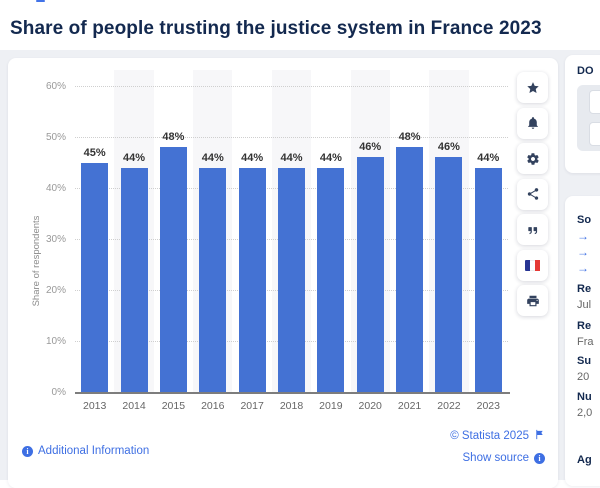 The image size is (600, 488). I want to click on meta-label: Ag, so click(584, 460).